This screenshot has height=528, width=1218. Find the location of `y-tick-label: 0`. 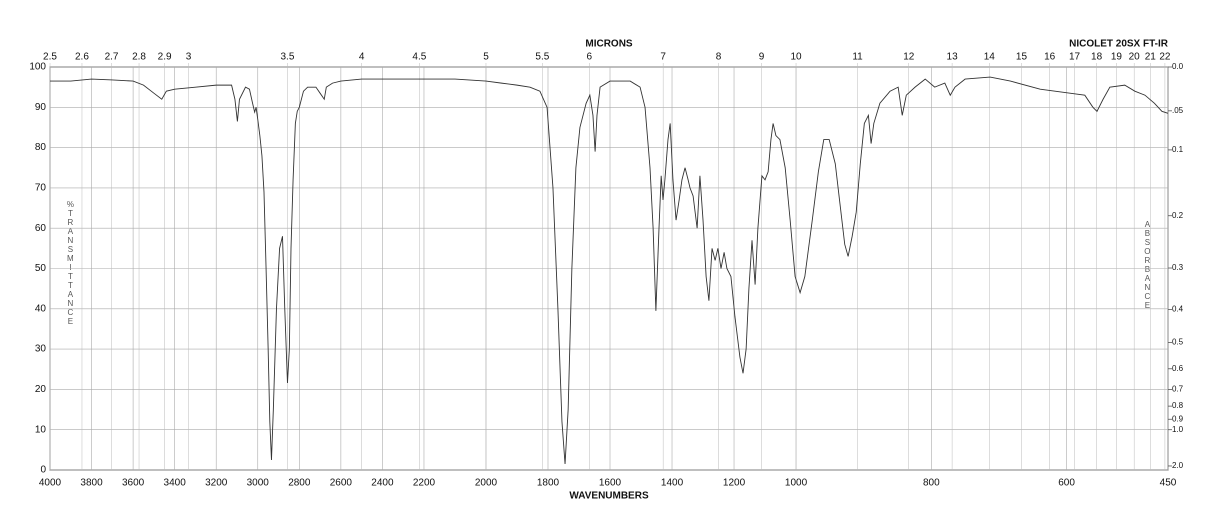

y-tick-label: 0 is located at coordinates (43, 470).